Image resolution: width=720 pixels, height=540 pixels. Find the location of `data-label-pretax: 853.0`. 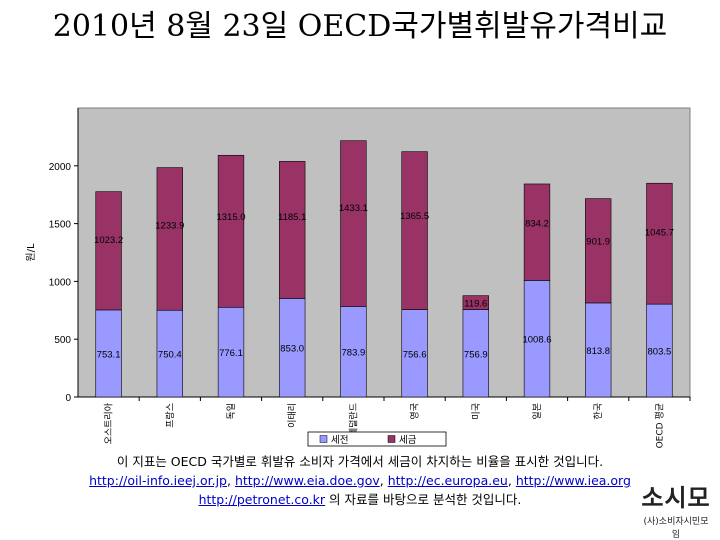

data-label-pretax: 853.0 is located at coordinates (292, 349).